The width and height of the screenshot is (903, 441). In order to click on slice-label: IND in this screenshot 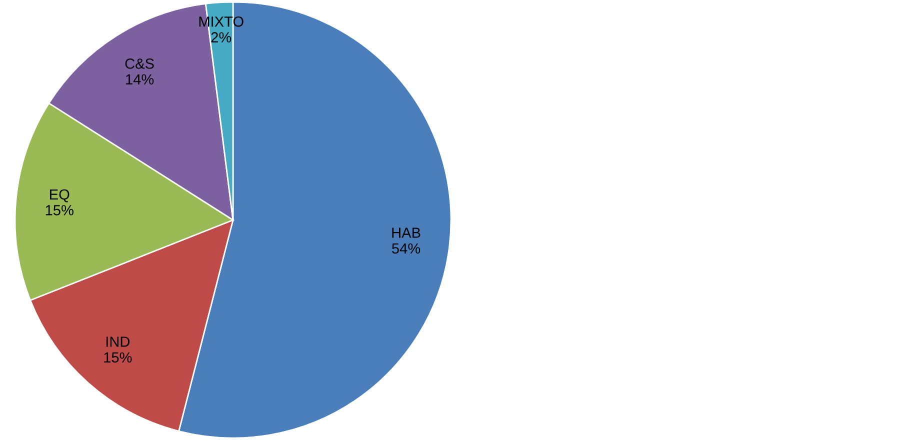, I will do `click(118, 341)`.